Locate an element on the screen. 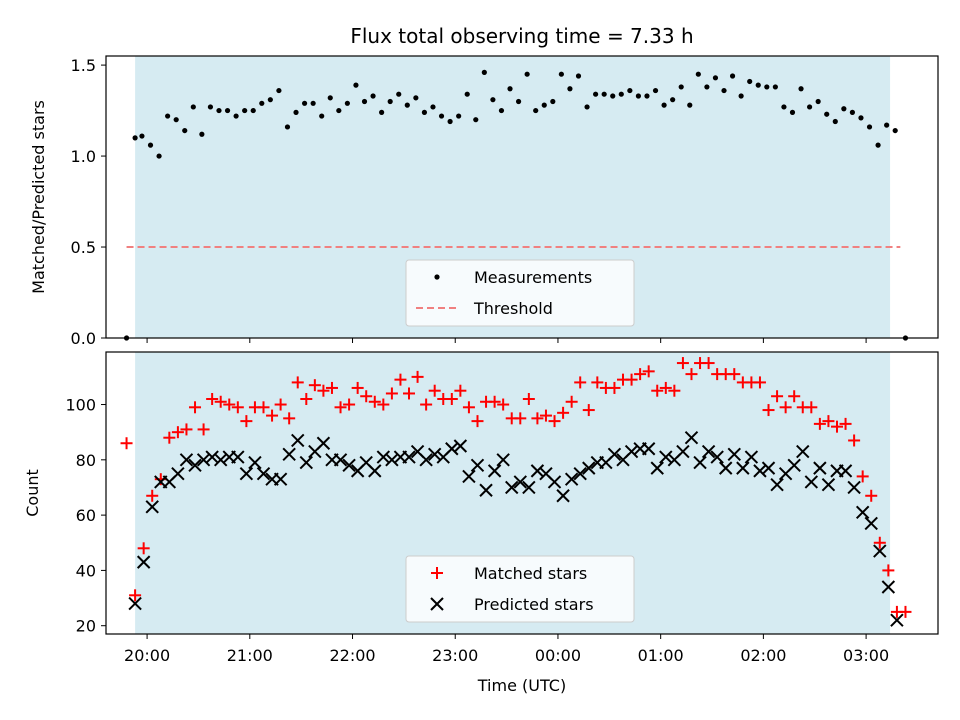 The width and height of the screenshot is (960, 720). x-tick-label: 23:00 is located at coordinates (455, 655).